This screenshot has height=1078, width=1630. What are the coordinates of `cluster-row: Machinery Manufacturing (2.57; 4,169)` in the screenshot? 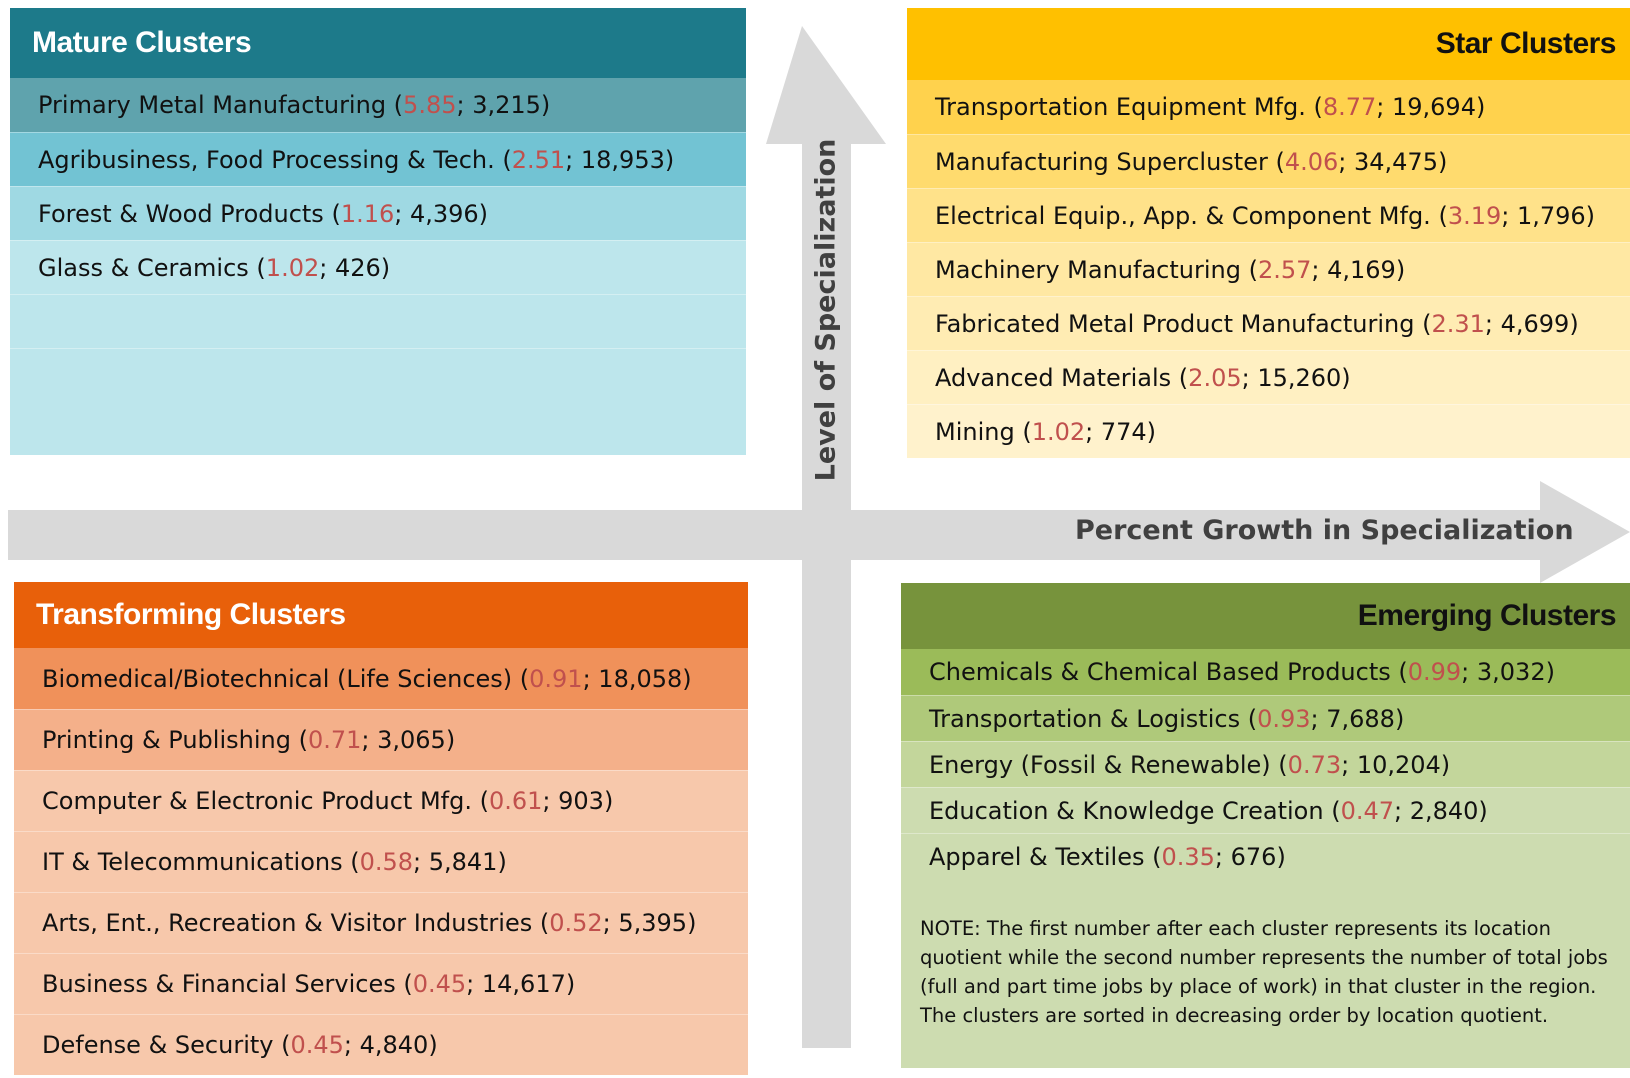 It's located at (1268, 269).